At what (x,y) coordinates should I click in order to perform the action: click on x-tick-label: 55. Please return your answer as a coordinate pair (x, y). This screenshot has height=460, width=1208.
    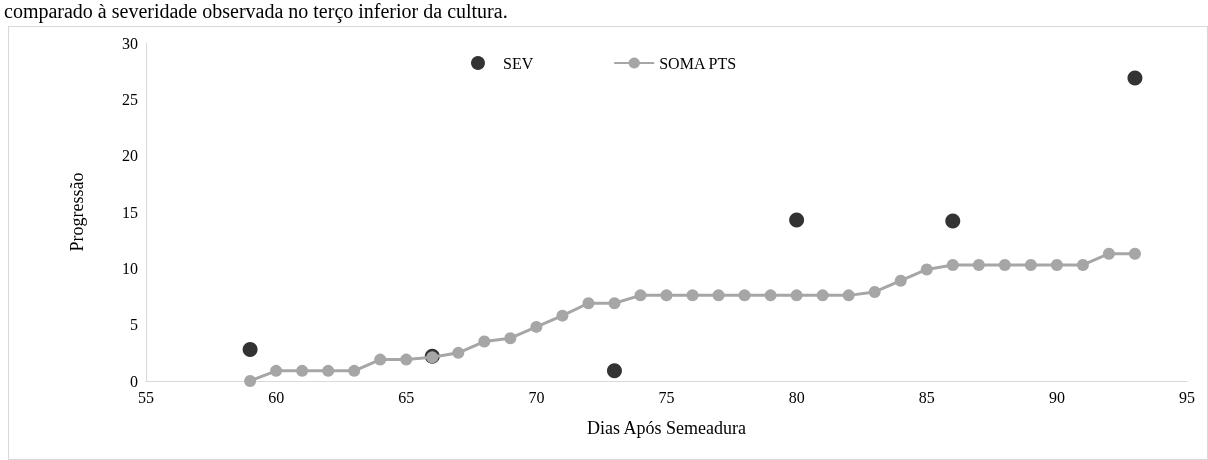
    Looking at the image, I should click on (146, 397).